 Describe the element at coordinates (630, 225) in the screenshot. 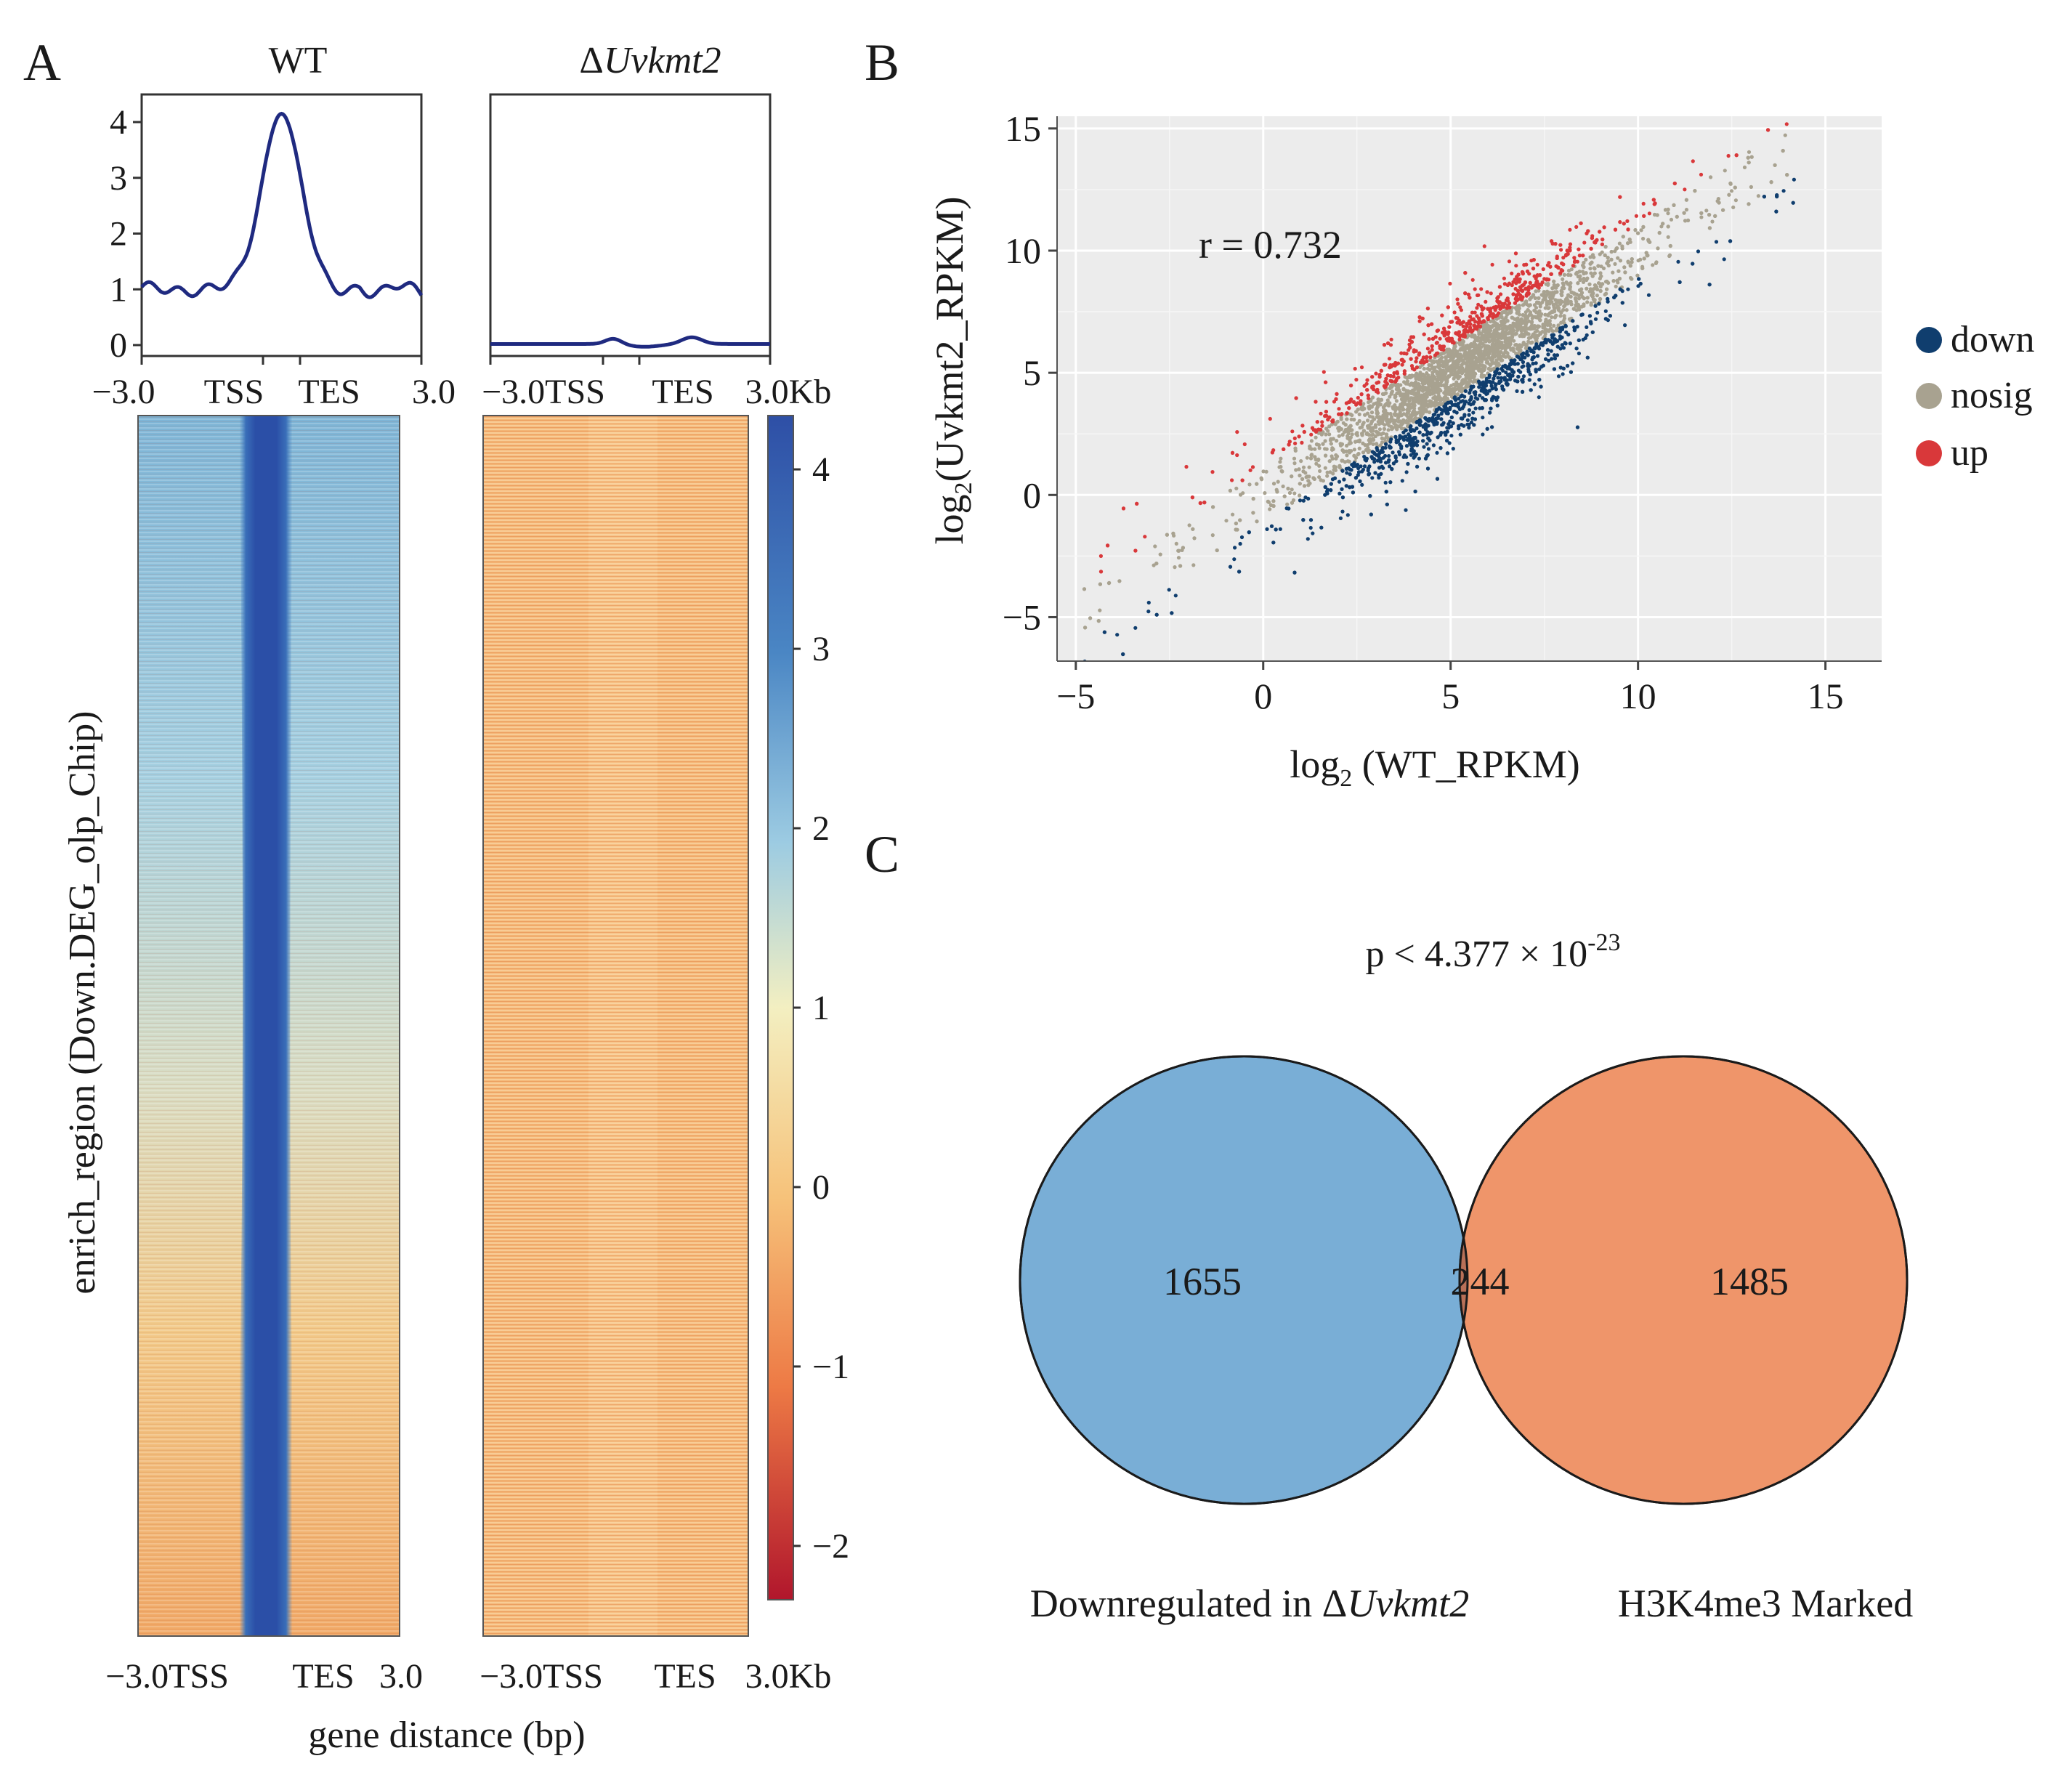

I see `mutant-profile-frame` at that location.